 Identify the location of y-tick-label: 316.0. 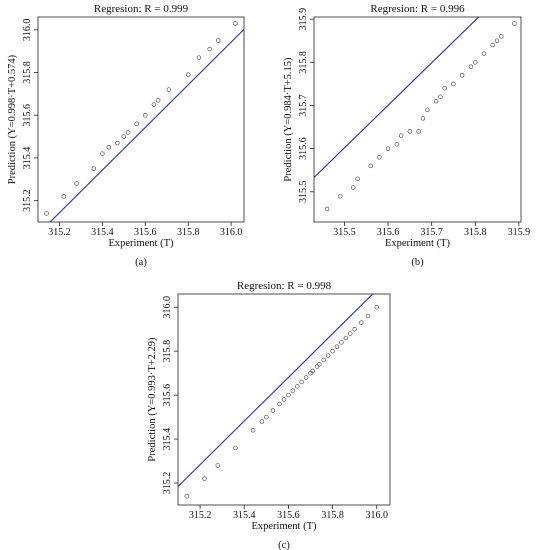
(167, 307).